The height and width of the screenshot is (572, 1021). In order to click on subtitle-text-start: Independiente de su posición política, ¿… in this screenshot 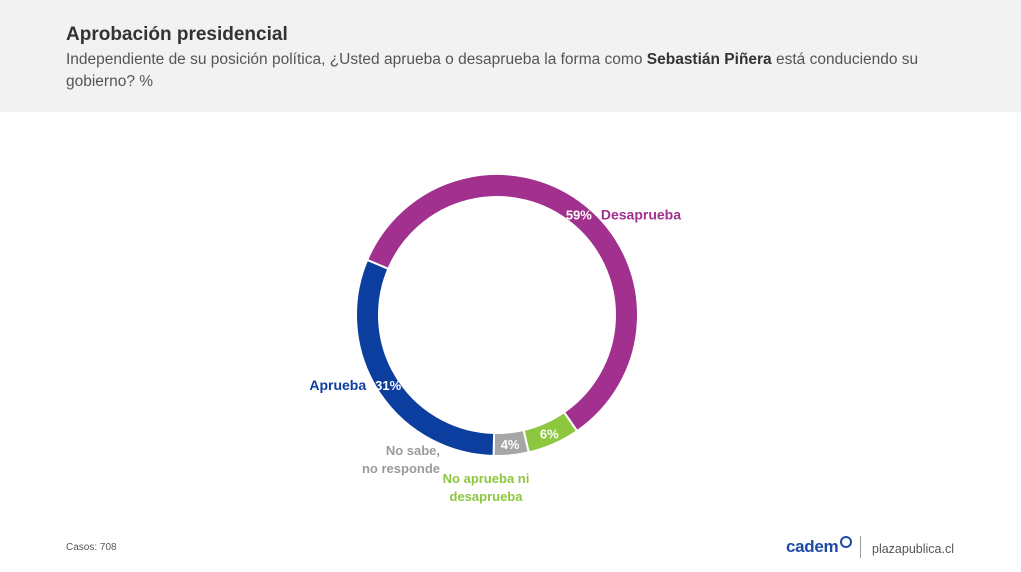, I will do `click(356, 59)`.